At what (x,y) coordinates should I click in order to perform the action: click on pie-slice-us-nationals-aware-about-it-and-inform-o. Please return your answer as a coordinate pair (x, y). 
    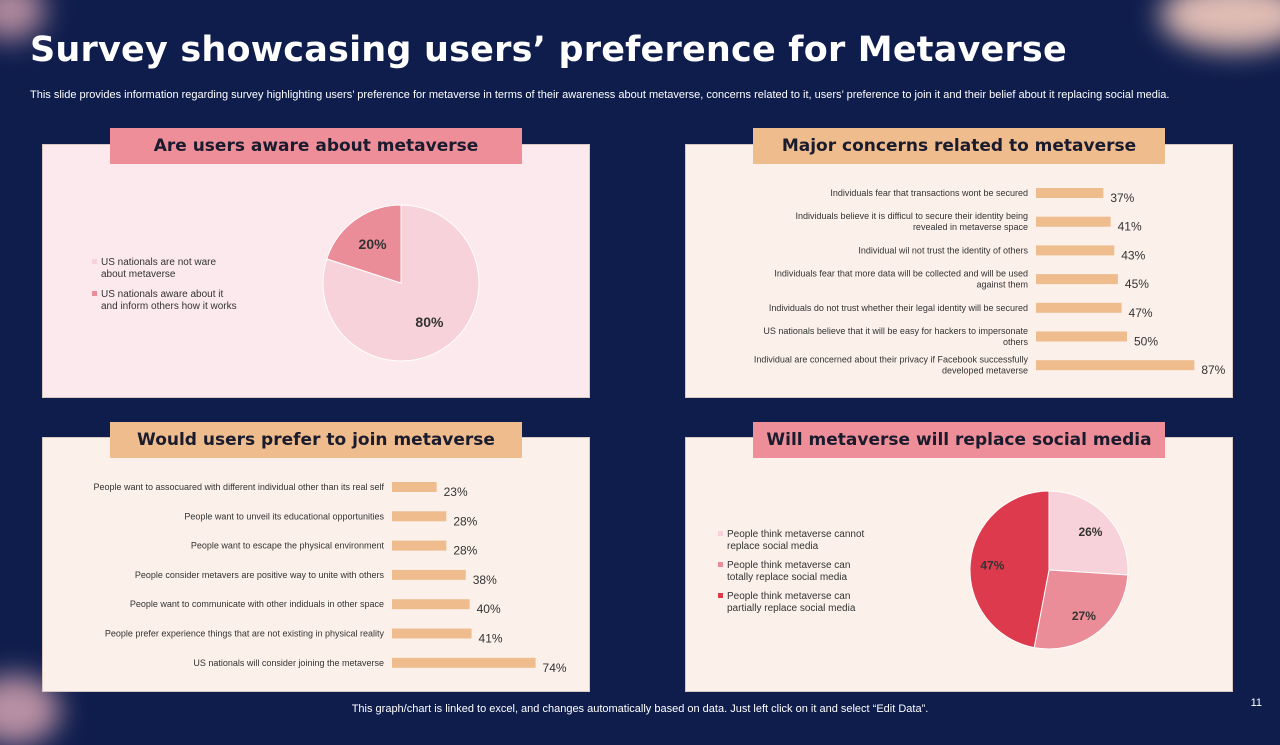
    Looking at the image, I should click on (364, 244).